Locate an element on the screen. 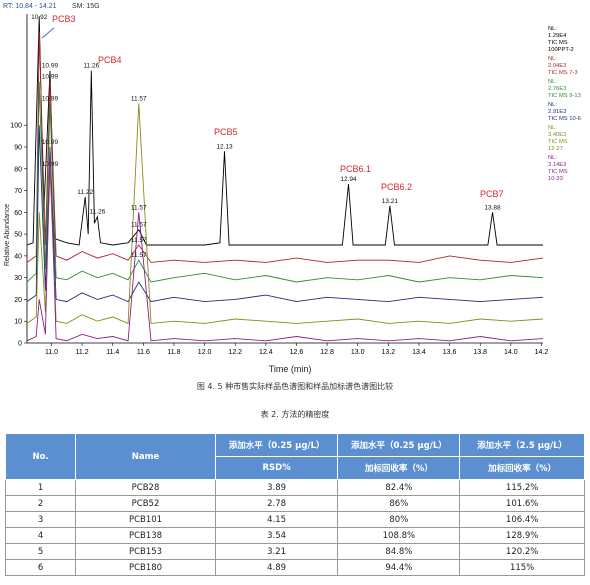 The height and width of the screenshot is (585, 590). peak-label: 11.22 is located at coordinates (85, 192).